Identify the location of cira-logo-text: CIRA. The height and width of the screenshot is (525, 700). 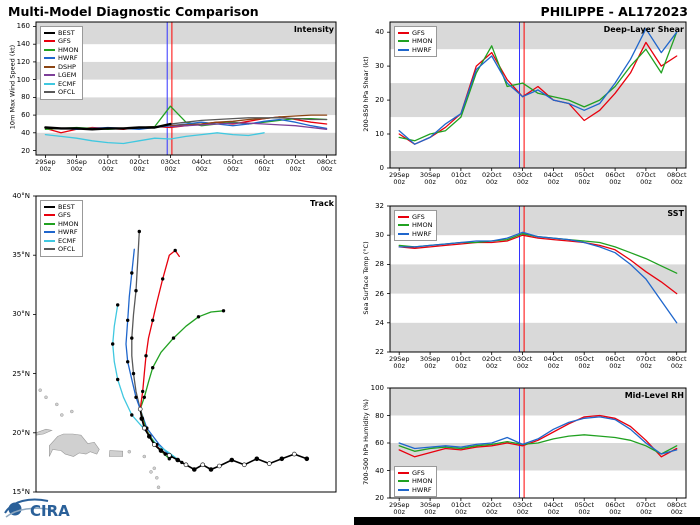
(50, 511).